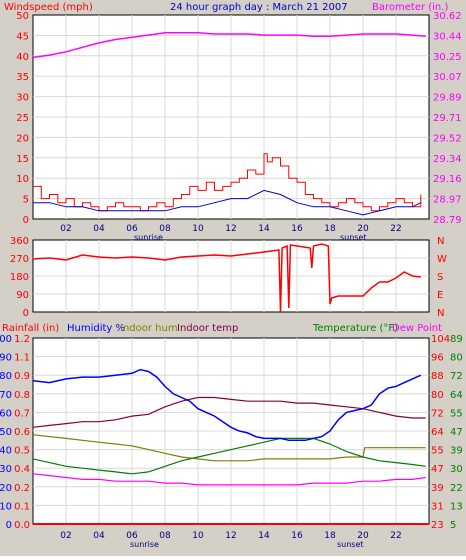 Image resolution: width=466 pixels, height=560 pixels. I want to click on barometer-tick-label: 29.89, so click(447, 98).